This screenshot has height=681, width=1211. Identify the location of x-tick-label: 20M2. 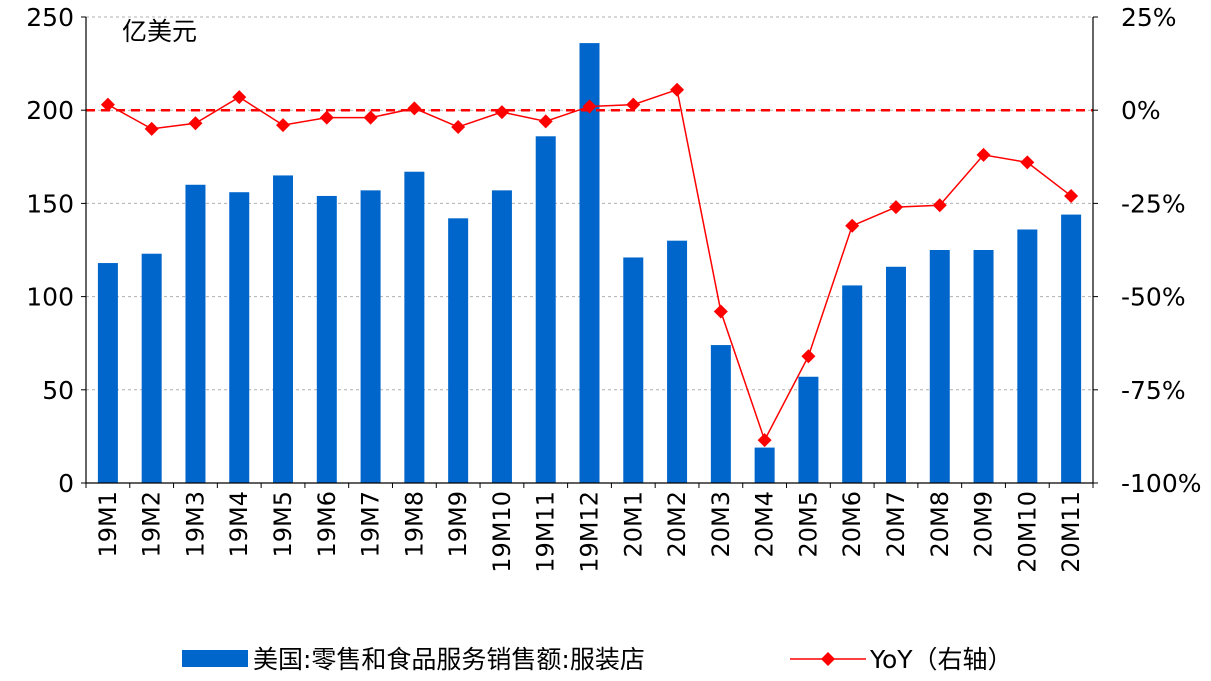
(677, 524).